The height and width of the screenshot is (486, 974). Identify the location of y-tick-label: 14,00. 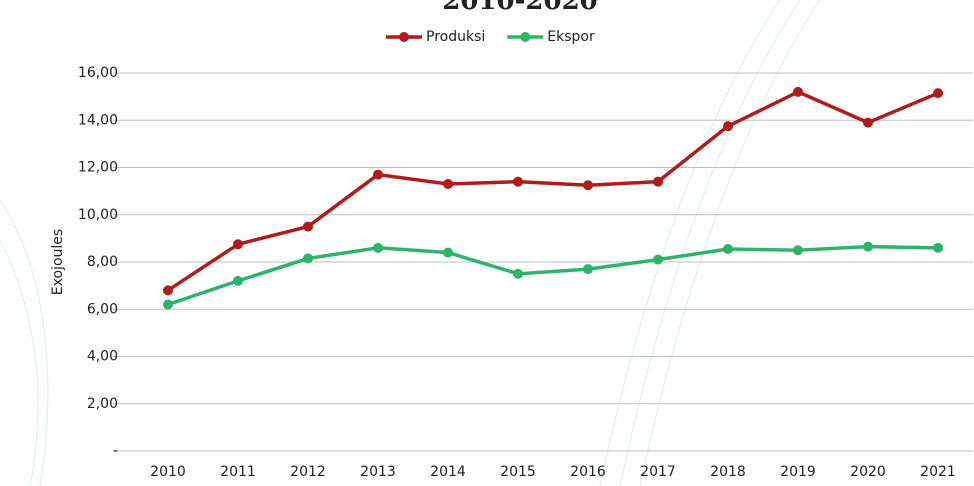
(98, 120).